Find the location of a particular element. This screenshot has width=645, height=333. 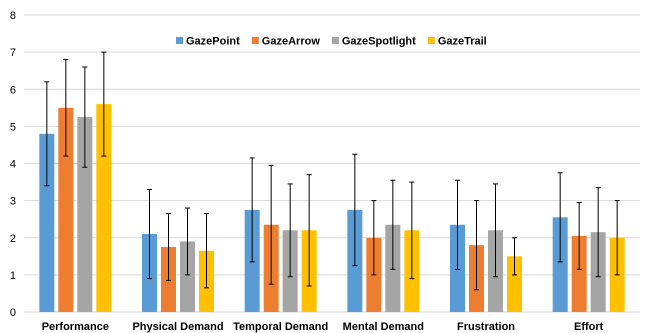

y-tick-label: 3 is located at coordinates (13, 202).